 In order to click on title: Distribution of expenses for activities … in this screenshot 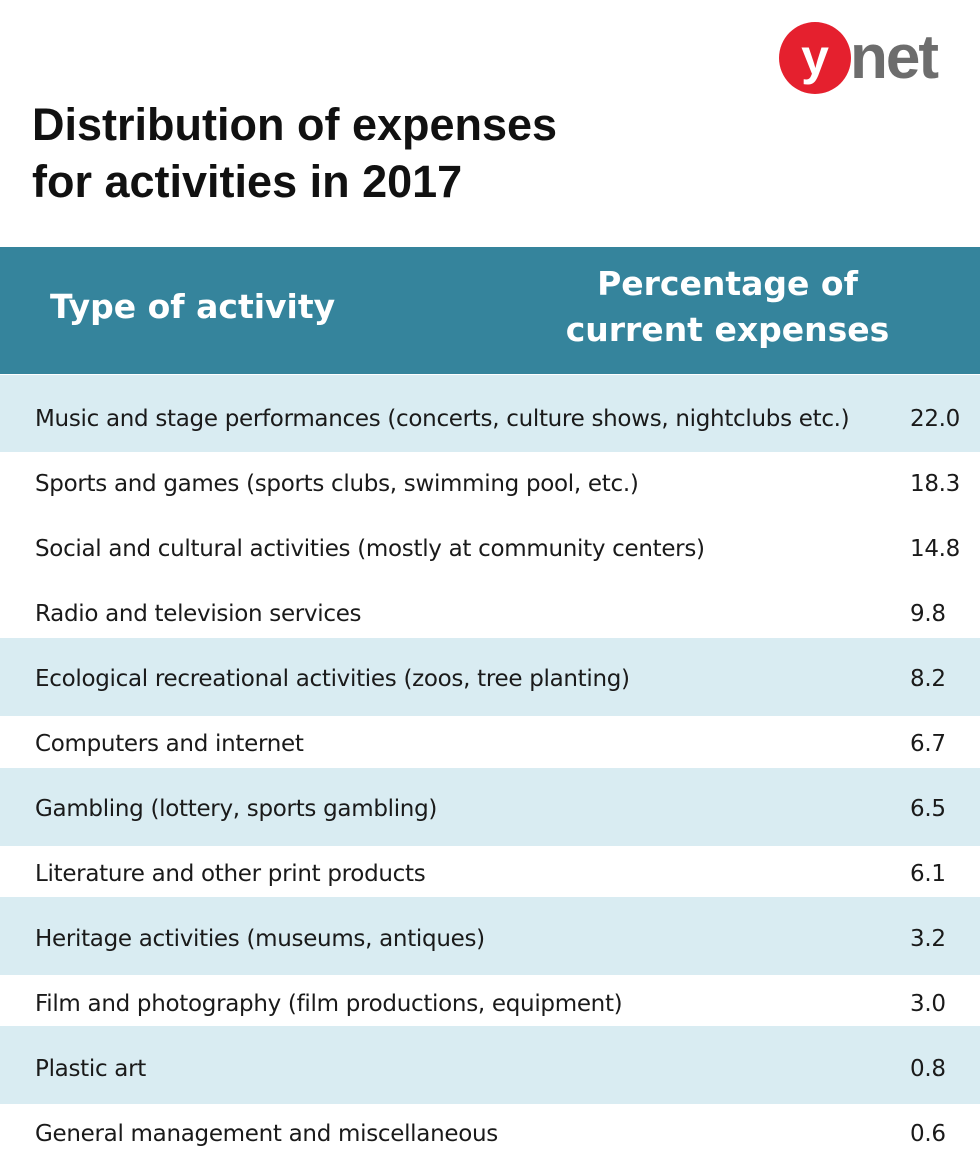, I will do `click(294, 153)`.